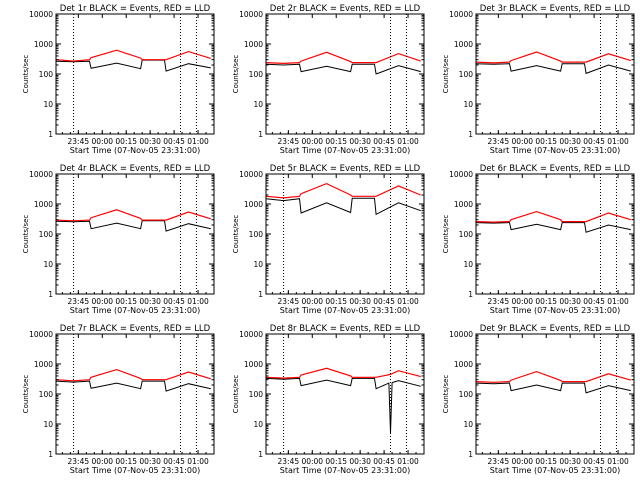 The image size is (640, 480). What do you see at coordinates (555, 169) in the screenshot?
I see `panel-6-title: Det 6r BLACK = Events, RED = LLD` at bounding box center [555, 169].